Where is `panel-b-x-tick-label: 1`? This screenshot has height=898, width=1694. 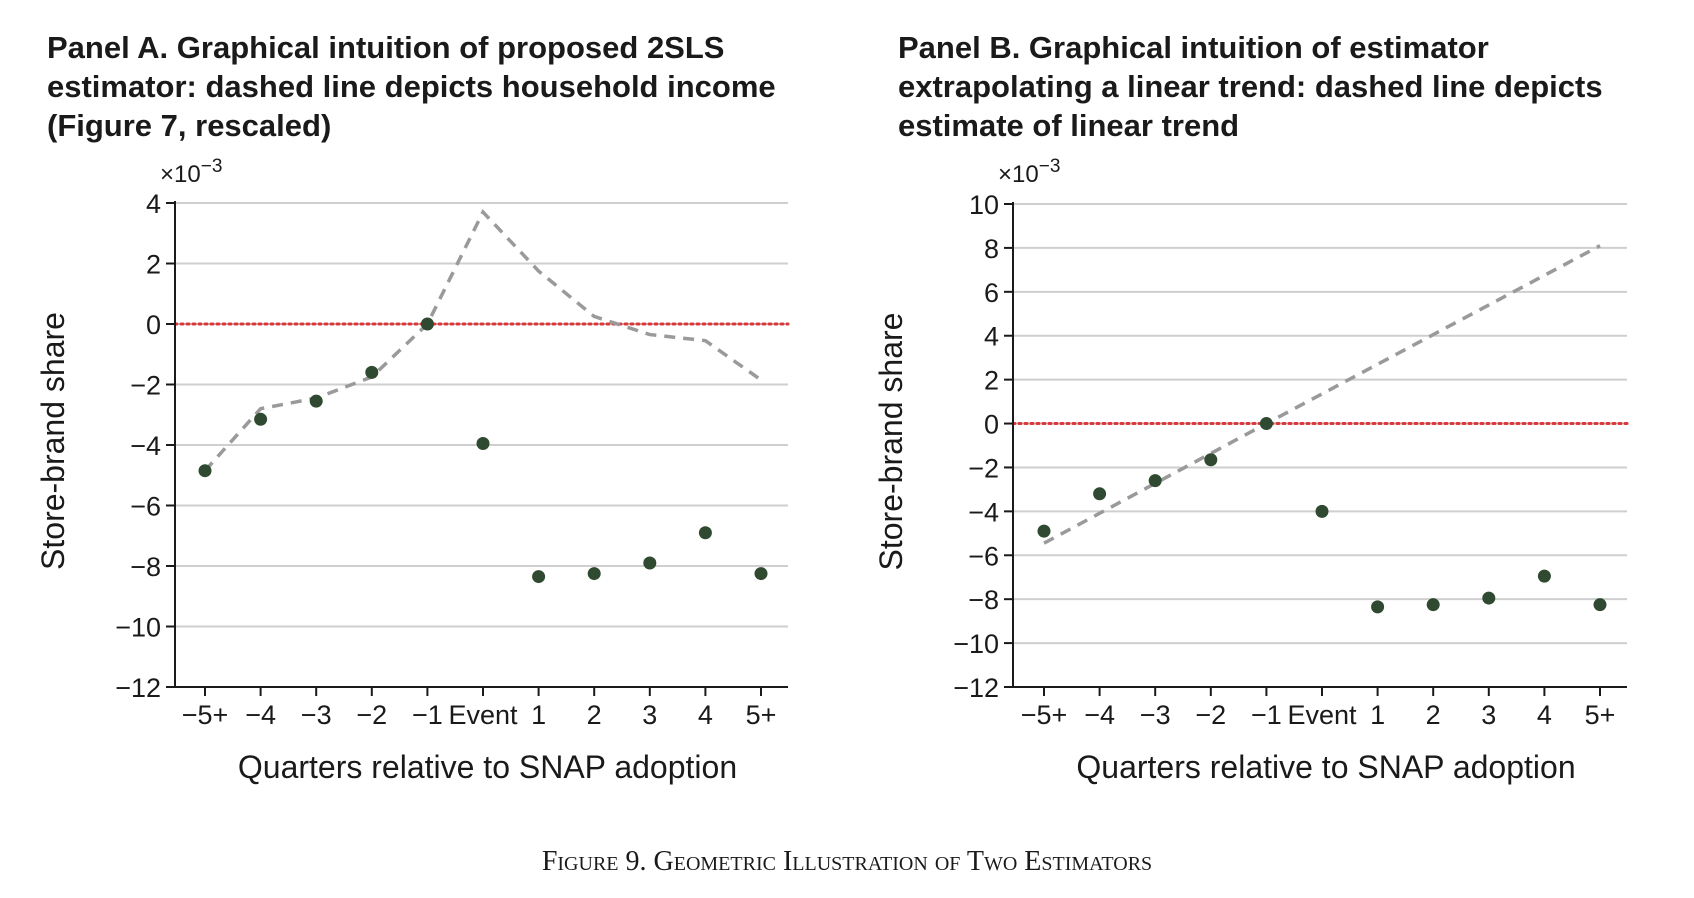
panel-b-x-tick-label: 1 is located at coordinates (1377, 715).